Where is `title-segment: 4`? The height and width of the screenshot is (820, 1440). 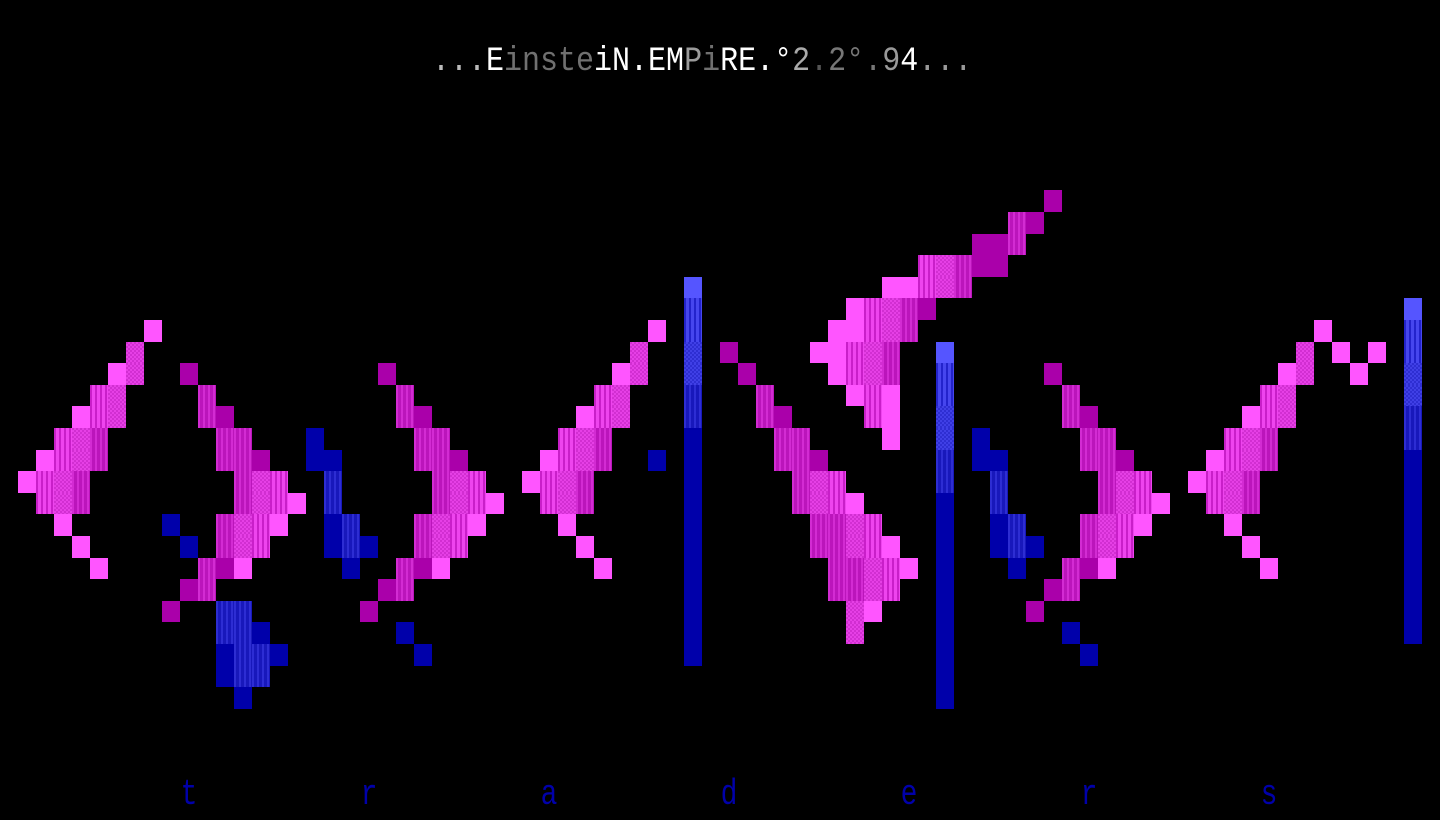 title-segment: 4 is located at coordinates (909, 62).